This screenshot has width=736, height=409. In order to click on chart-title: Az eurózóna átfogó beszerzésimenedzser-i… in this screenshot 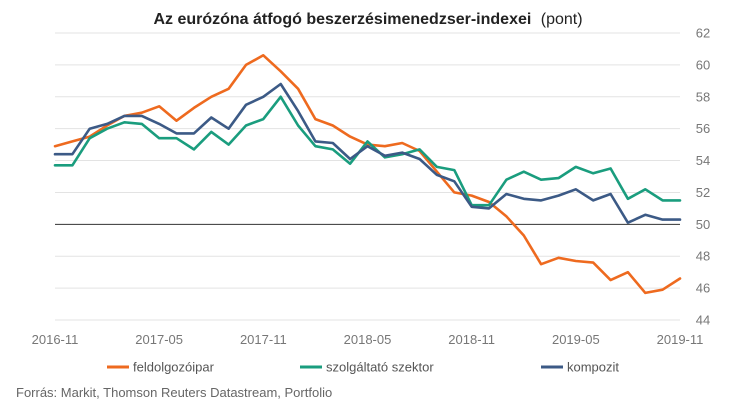, I will do `click(367, 19)`.